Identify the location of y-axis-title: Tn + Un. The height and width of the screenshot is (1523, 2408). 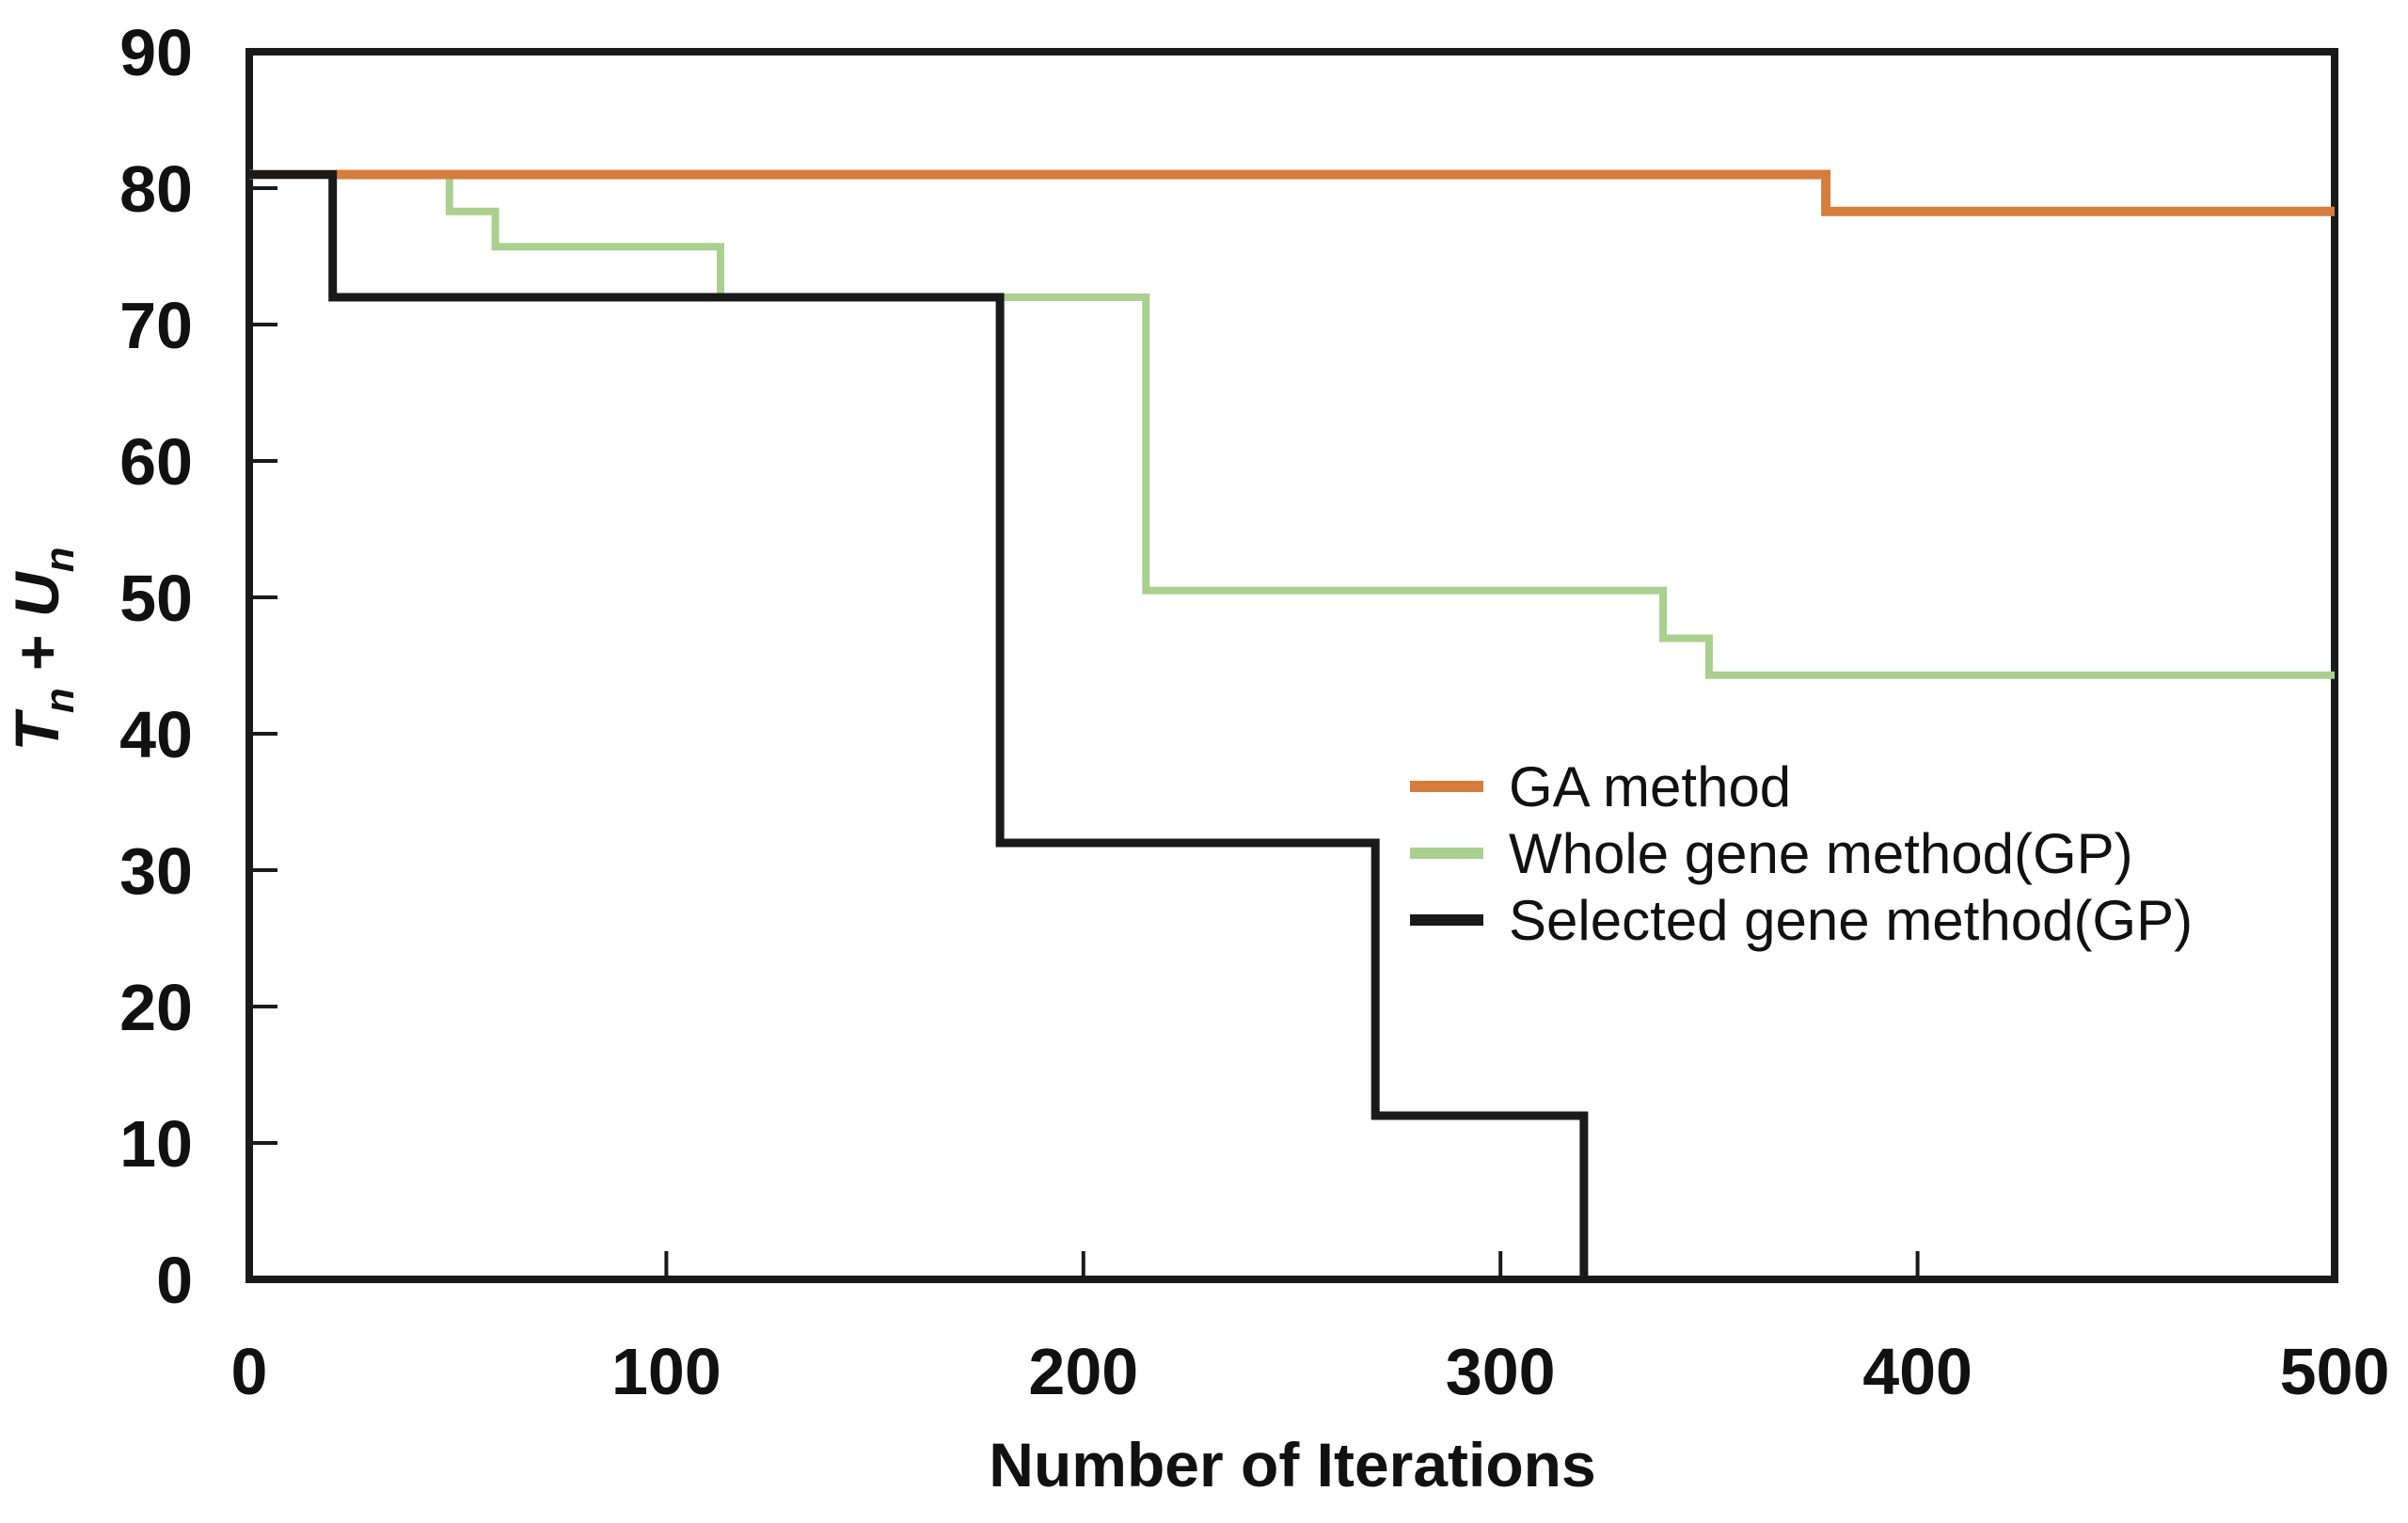
(42, 649).